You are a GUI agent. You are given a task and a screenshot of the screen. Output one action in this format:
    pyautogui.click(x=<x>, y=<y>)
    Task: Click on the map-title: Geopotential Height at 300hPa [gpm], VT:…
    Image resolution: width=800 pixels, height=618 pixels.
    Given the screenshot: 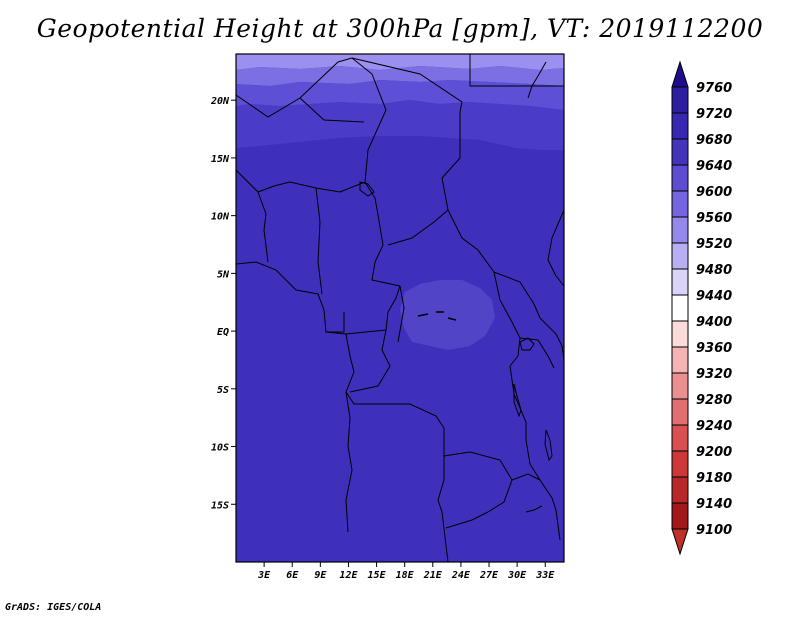 What is the action you would take?
    pyautogui.click(x=400, y=28)
    